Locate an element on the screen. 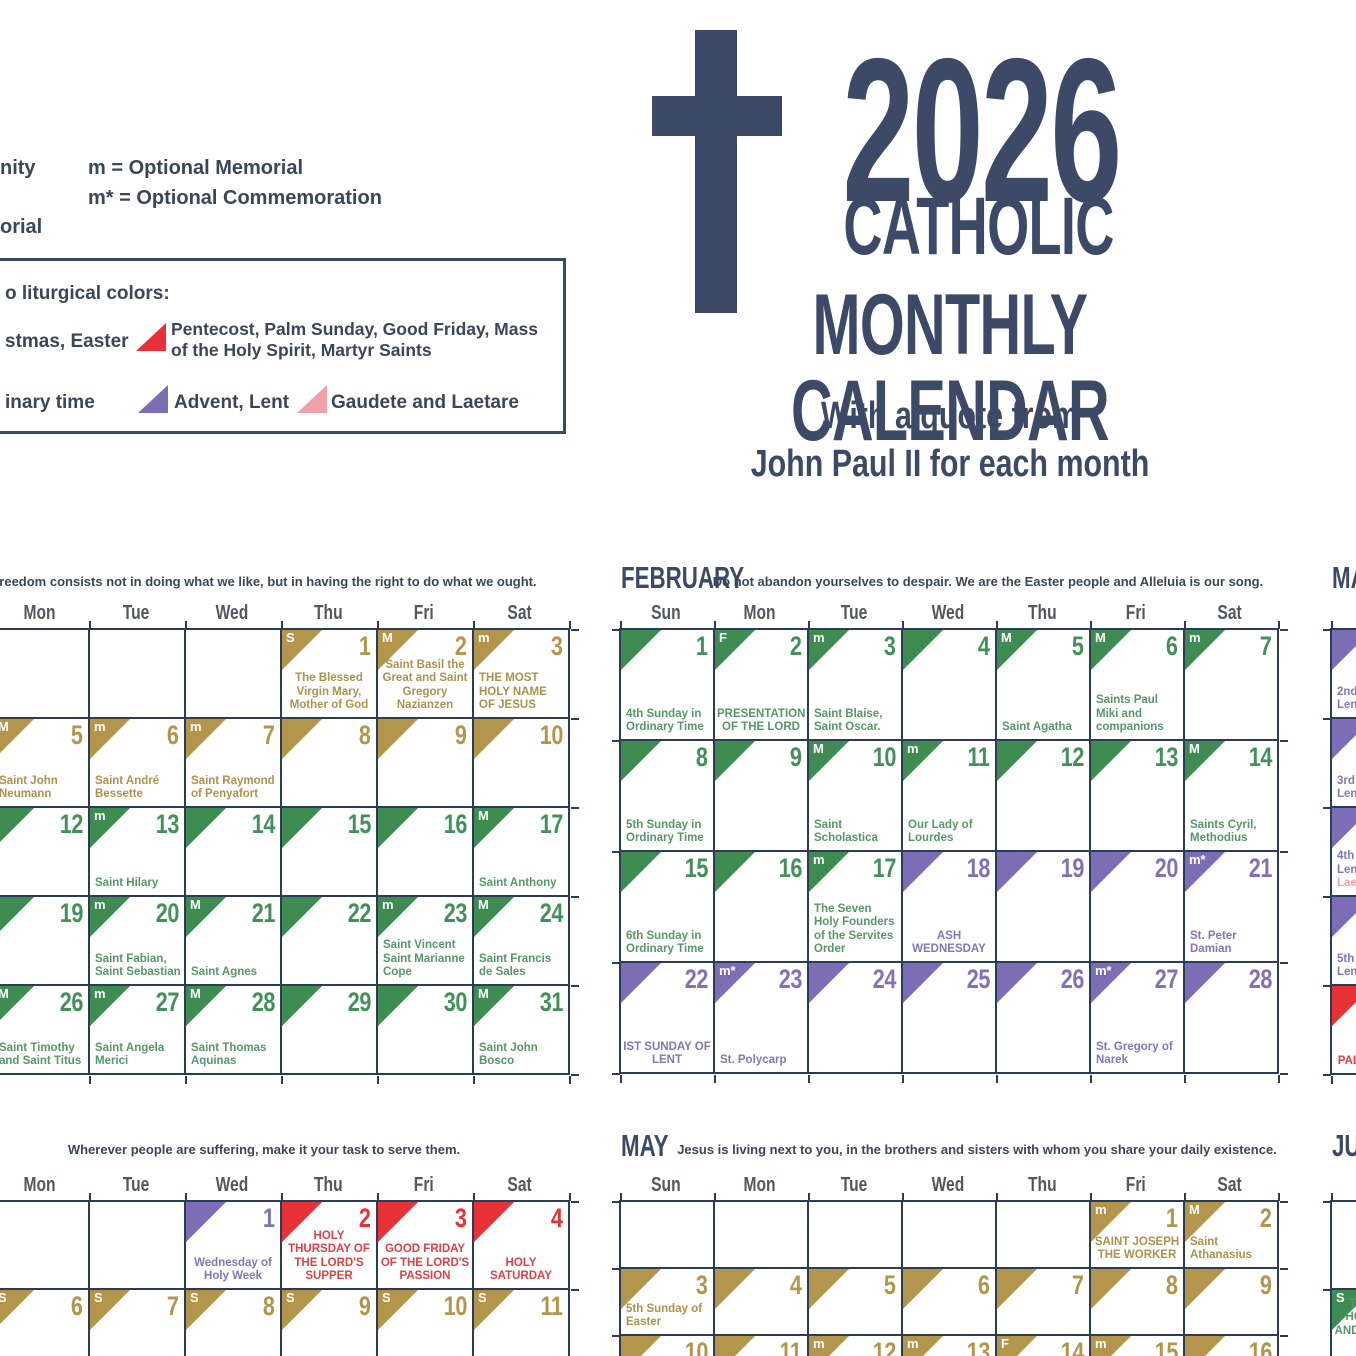 Image resolution: width=1356 pixels, height=1356 pixels. day-cell: 12nd Sunday of Lent is located at coordinates (1344, 674).